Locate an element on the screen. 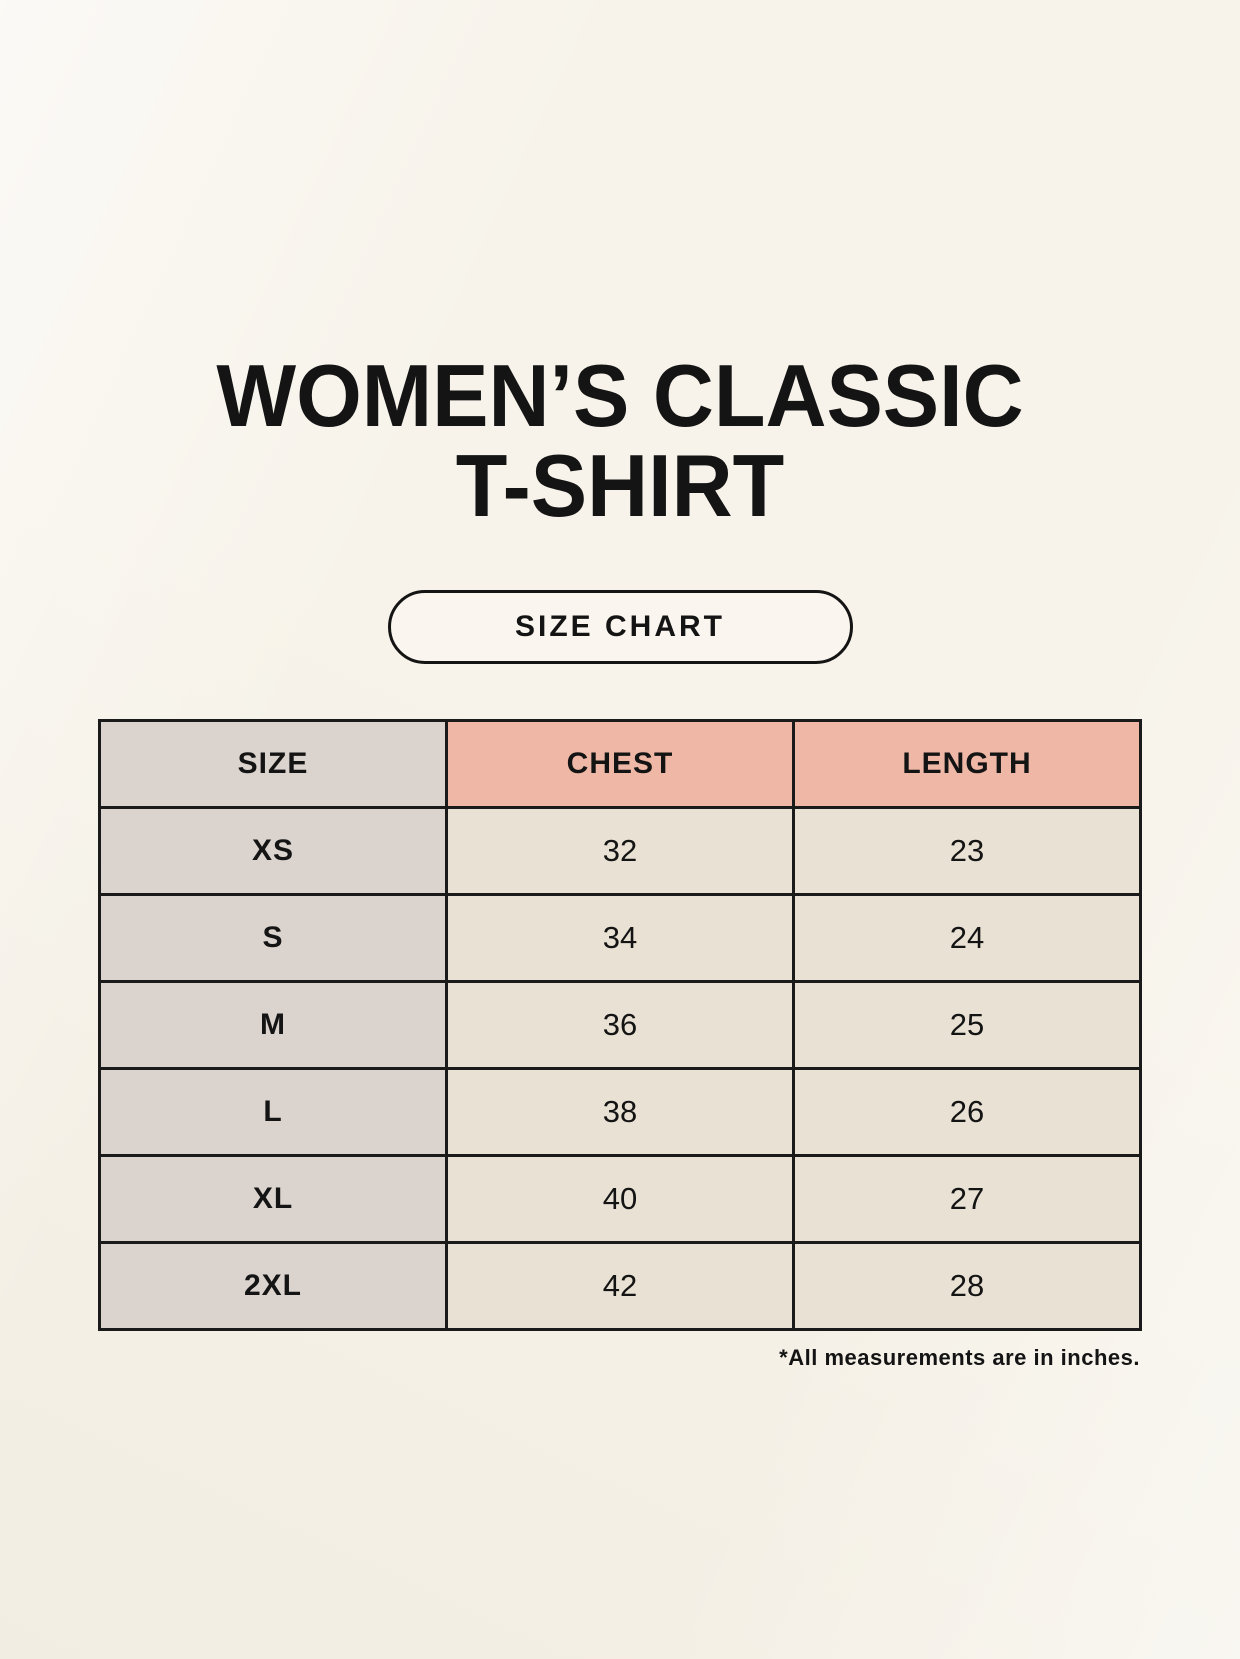  size-cell: L is located at coordinates (273, 1111).